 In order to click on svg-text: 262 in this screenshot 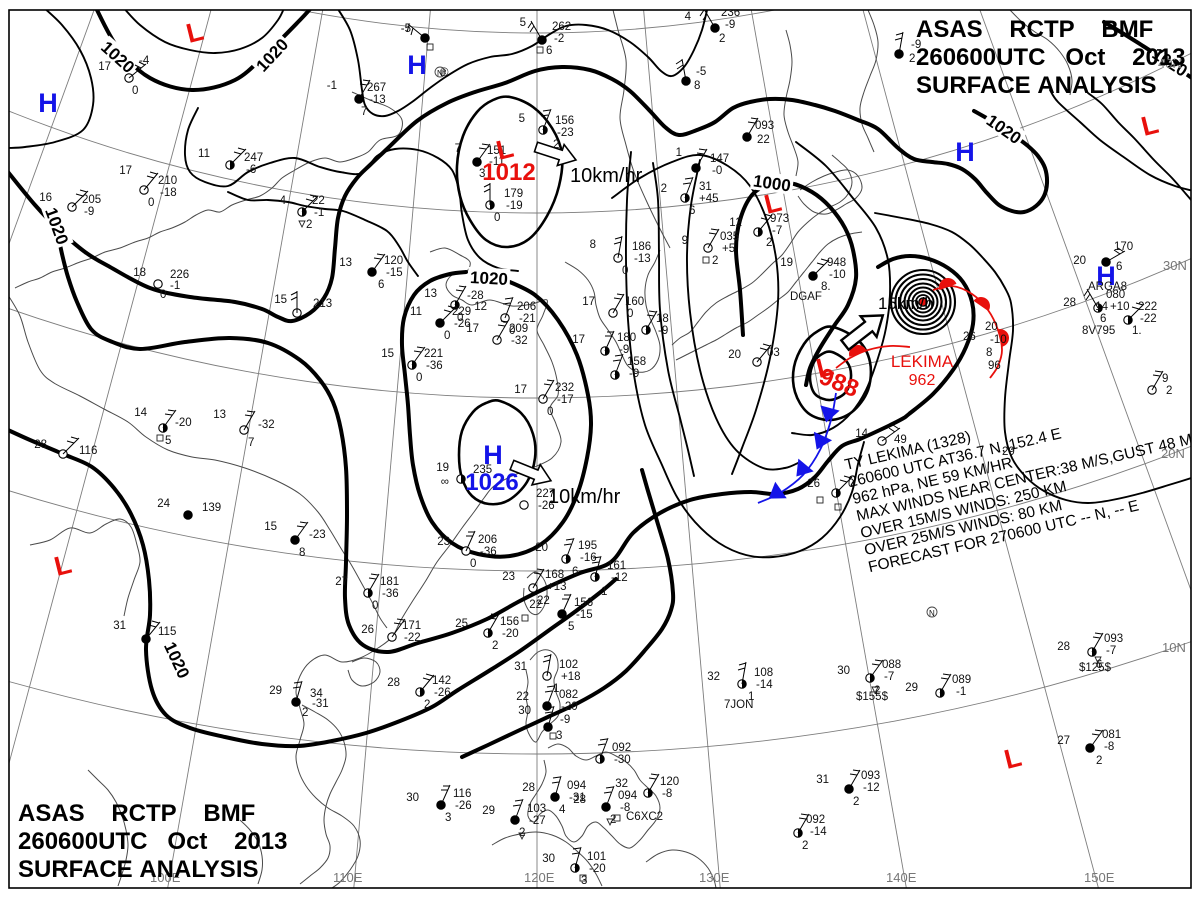, I will do `click(561, 27)`.